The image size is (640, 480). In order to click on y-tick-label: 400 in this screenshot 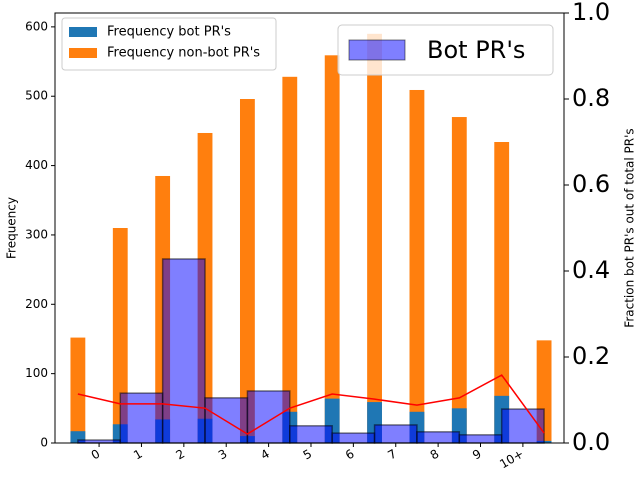, I will do `click(36, 165)`.